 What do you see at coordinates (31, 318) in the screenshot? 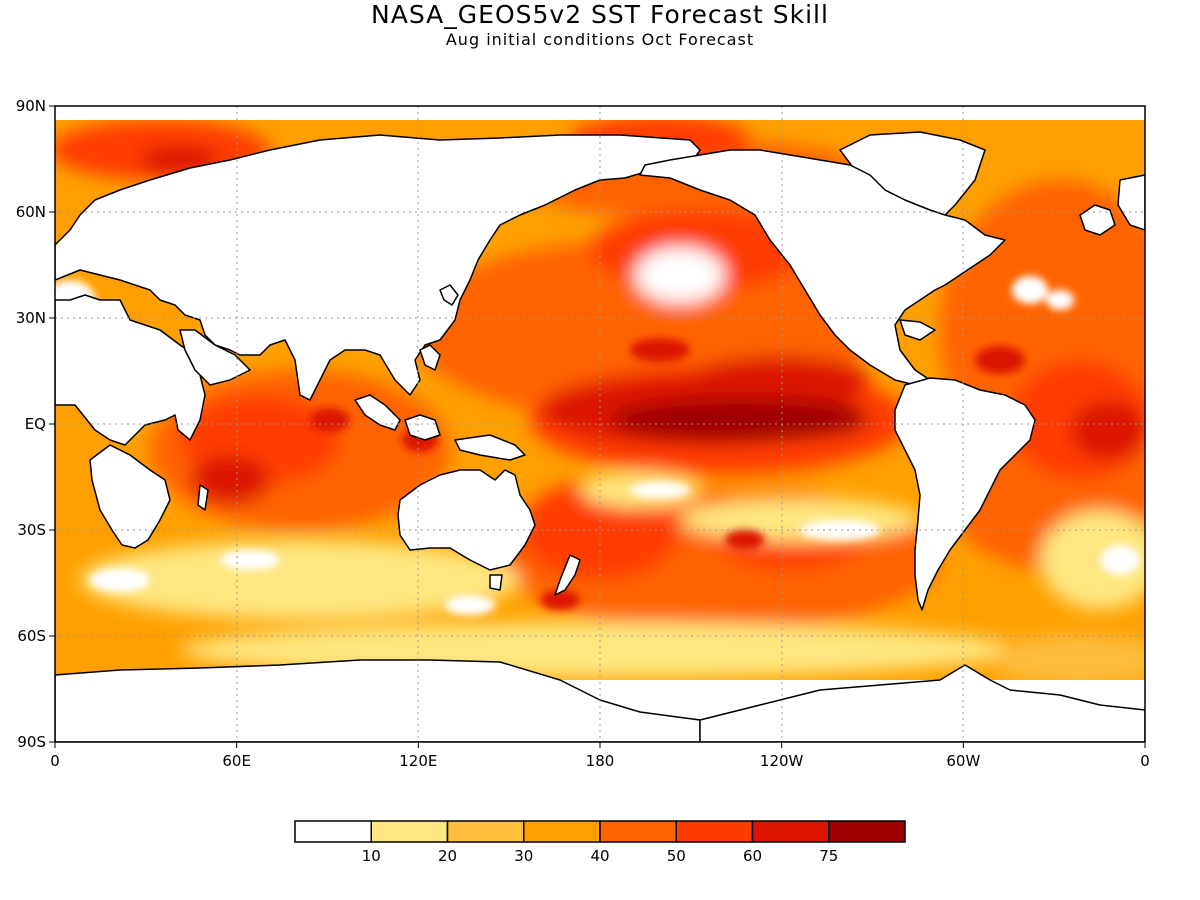
I see `y-tick-label: 30N` at bounding box center [31, 318].